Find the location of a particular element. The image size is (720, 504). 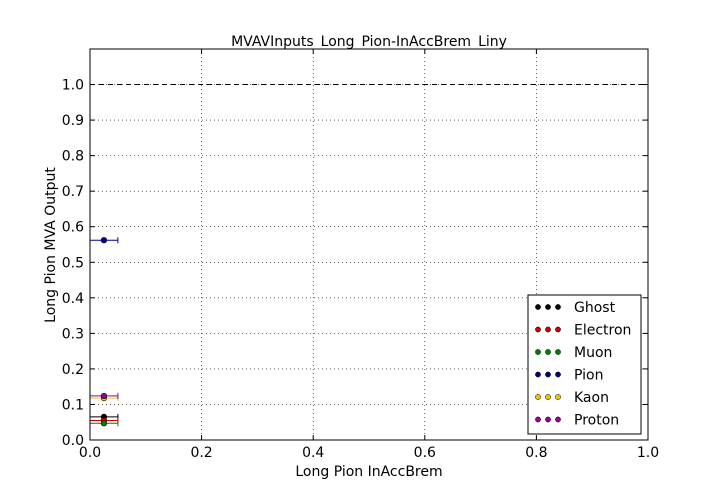

pion-point is located at coordinates (104, 240).